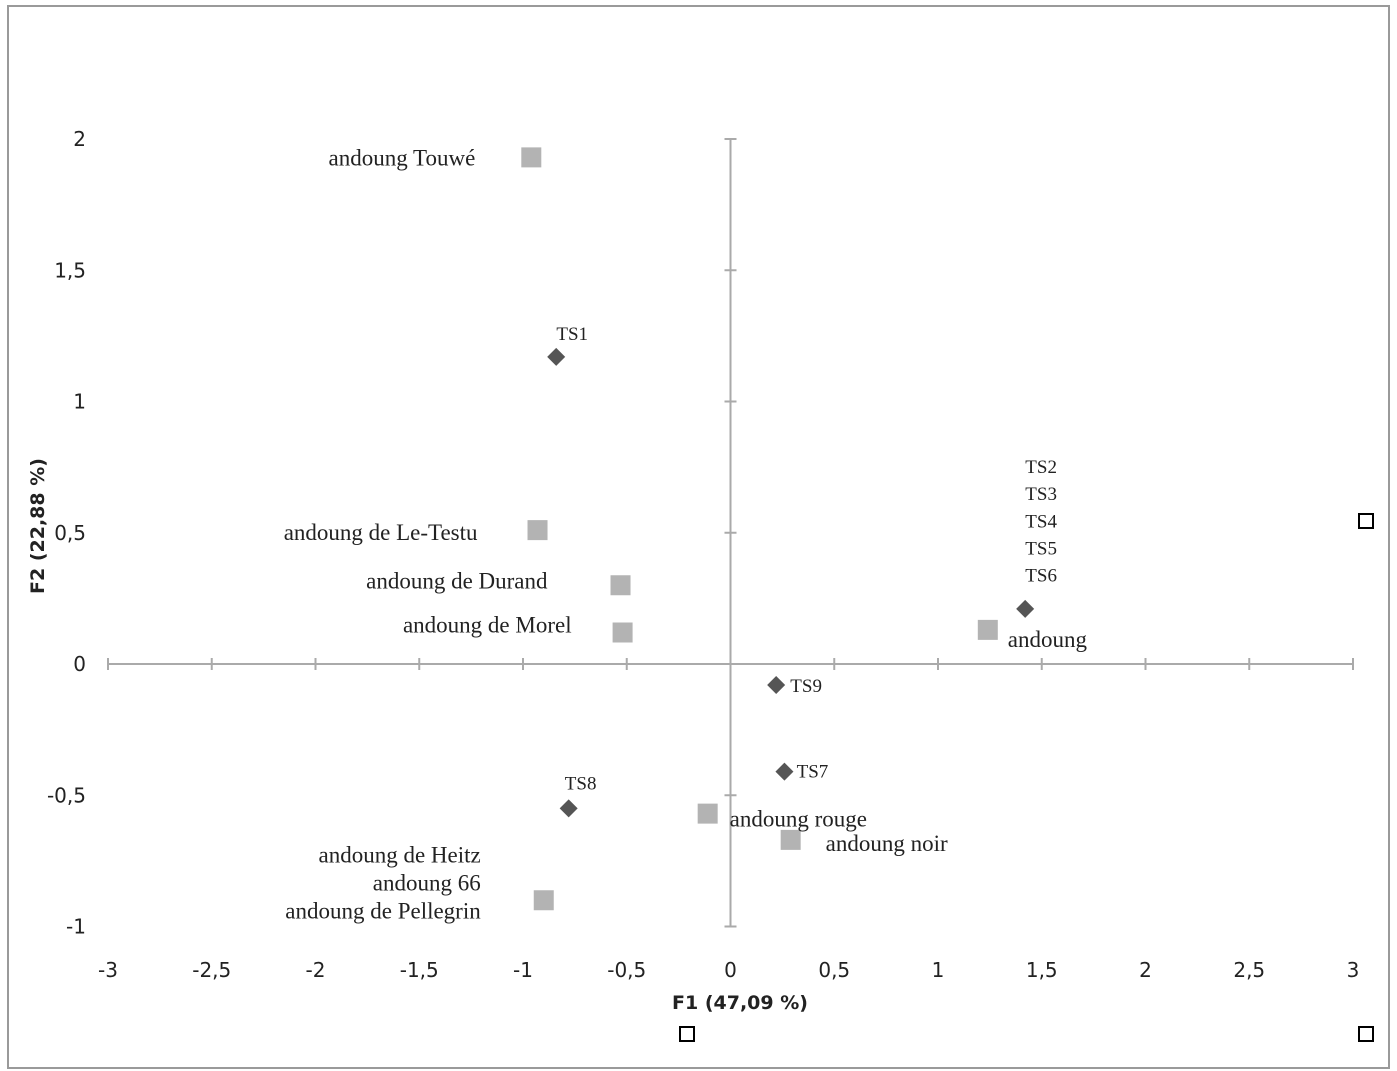  Describe the element at coordinates (740, 1003) in the screenshot. I see `x-axis-title: F1 (47,09 %)` at that location.